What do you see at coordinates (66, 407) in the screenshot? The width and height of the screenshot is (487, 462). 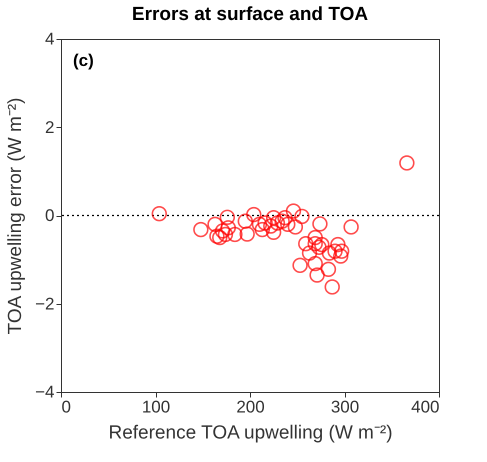 I see `x-tick-label: 0` at bounding box center [66, 407].